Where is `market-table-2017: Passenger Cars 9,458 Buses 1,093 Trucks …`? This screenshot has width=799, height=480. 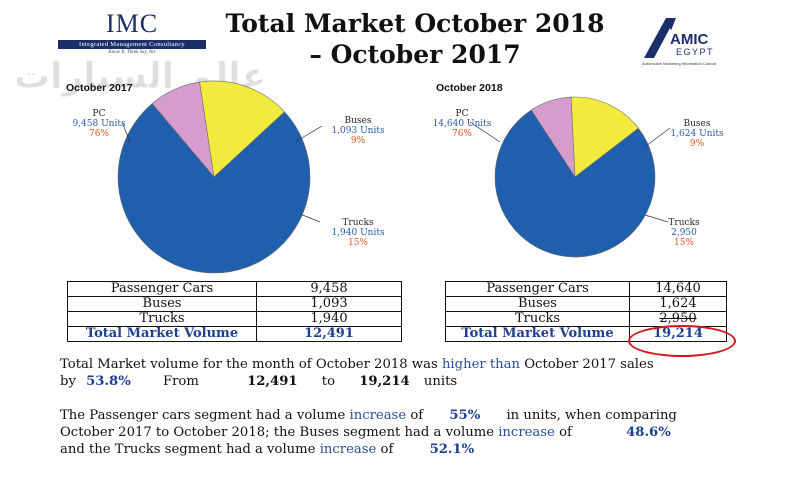
market-table-2017: Passenger Cars 9,458 Buses 1,093 Trucks … is located at coordinates (234, 311).